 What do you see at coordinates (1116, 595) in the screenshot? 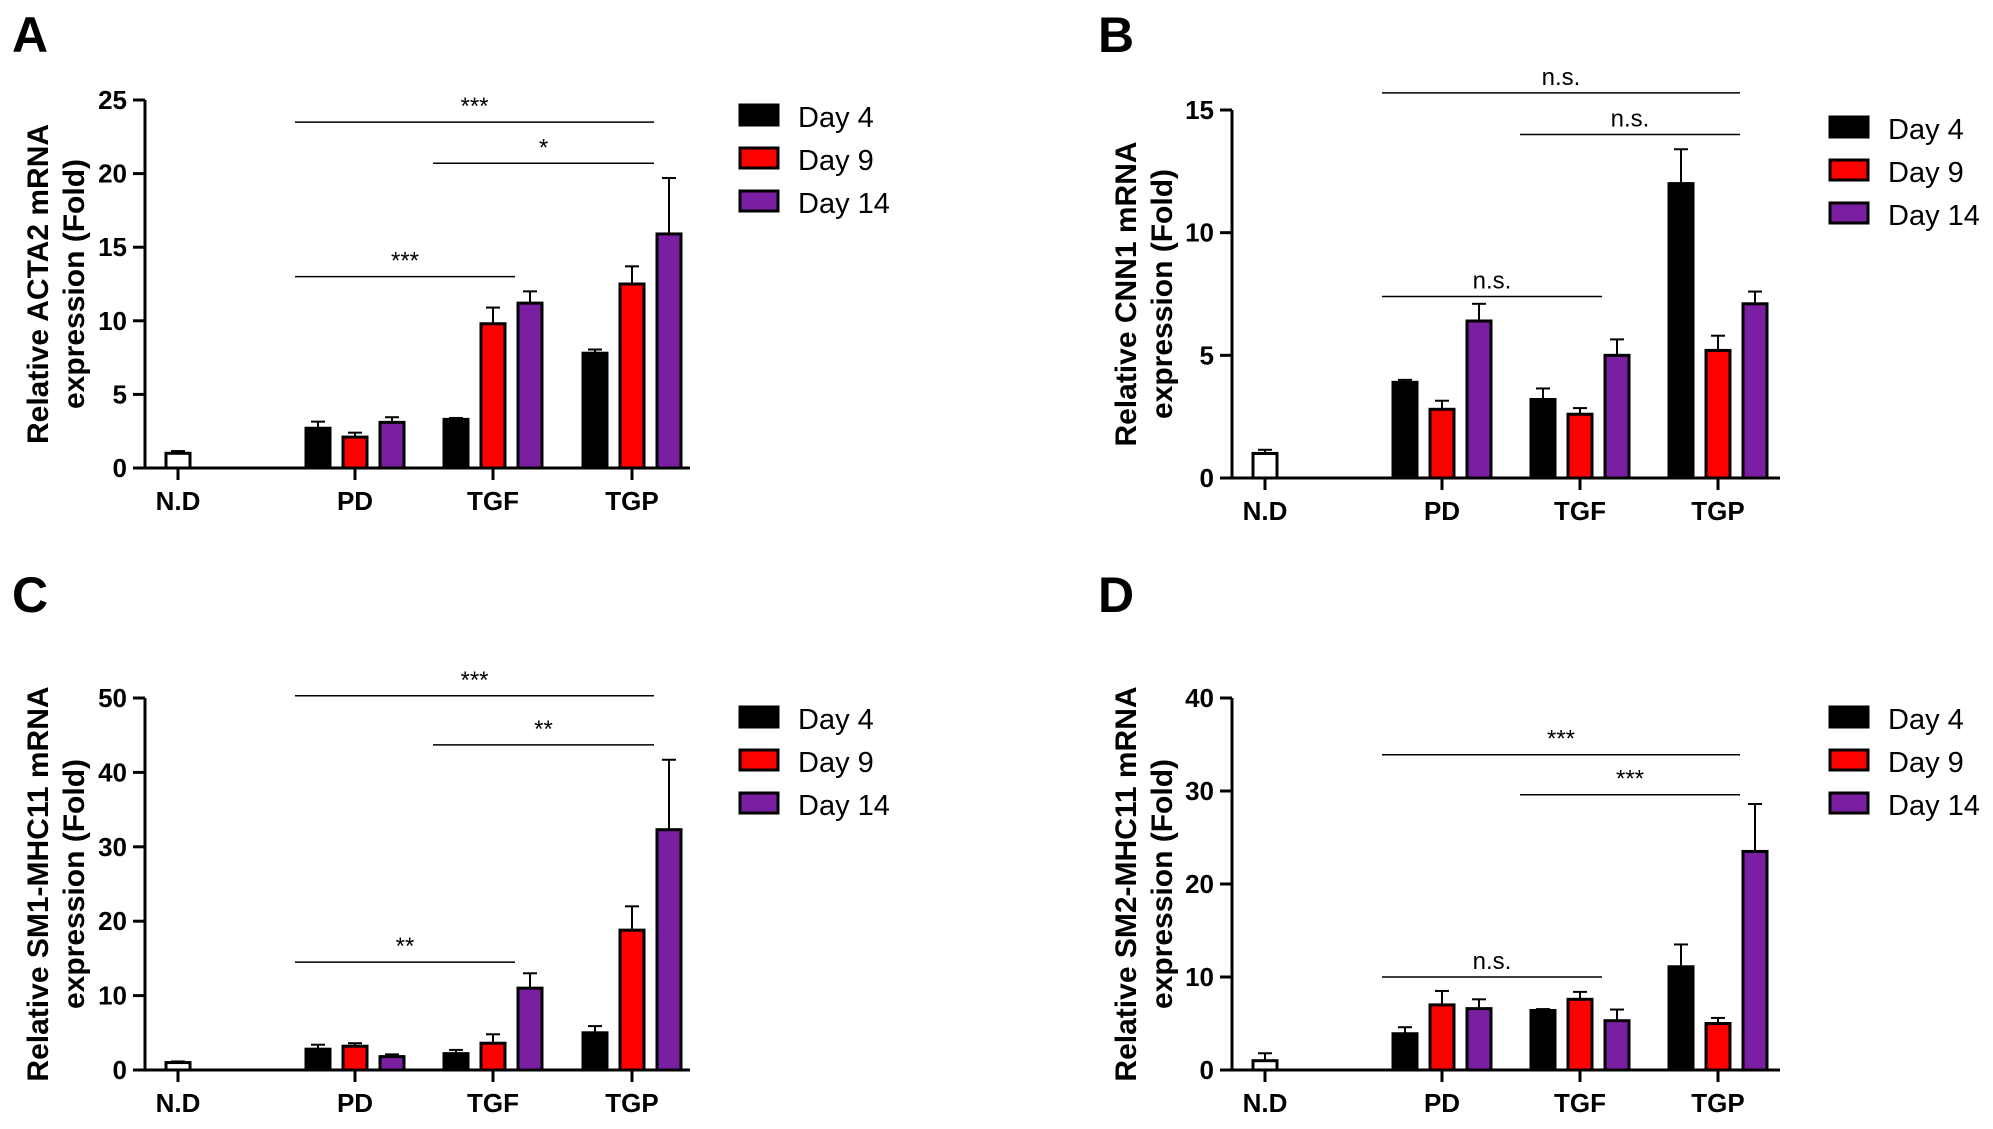
I see `panel-letter: D` at bounding box center [1116, 595].